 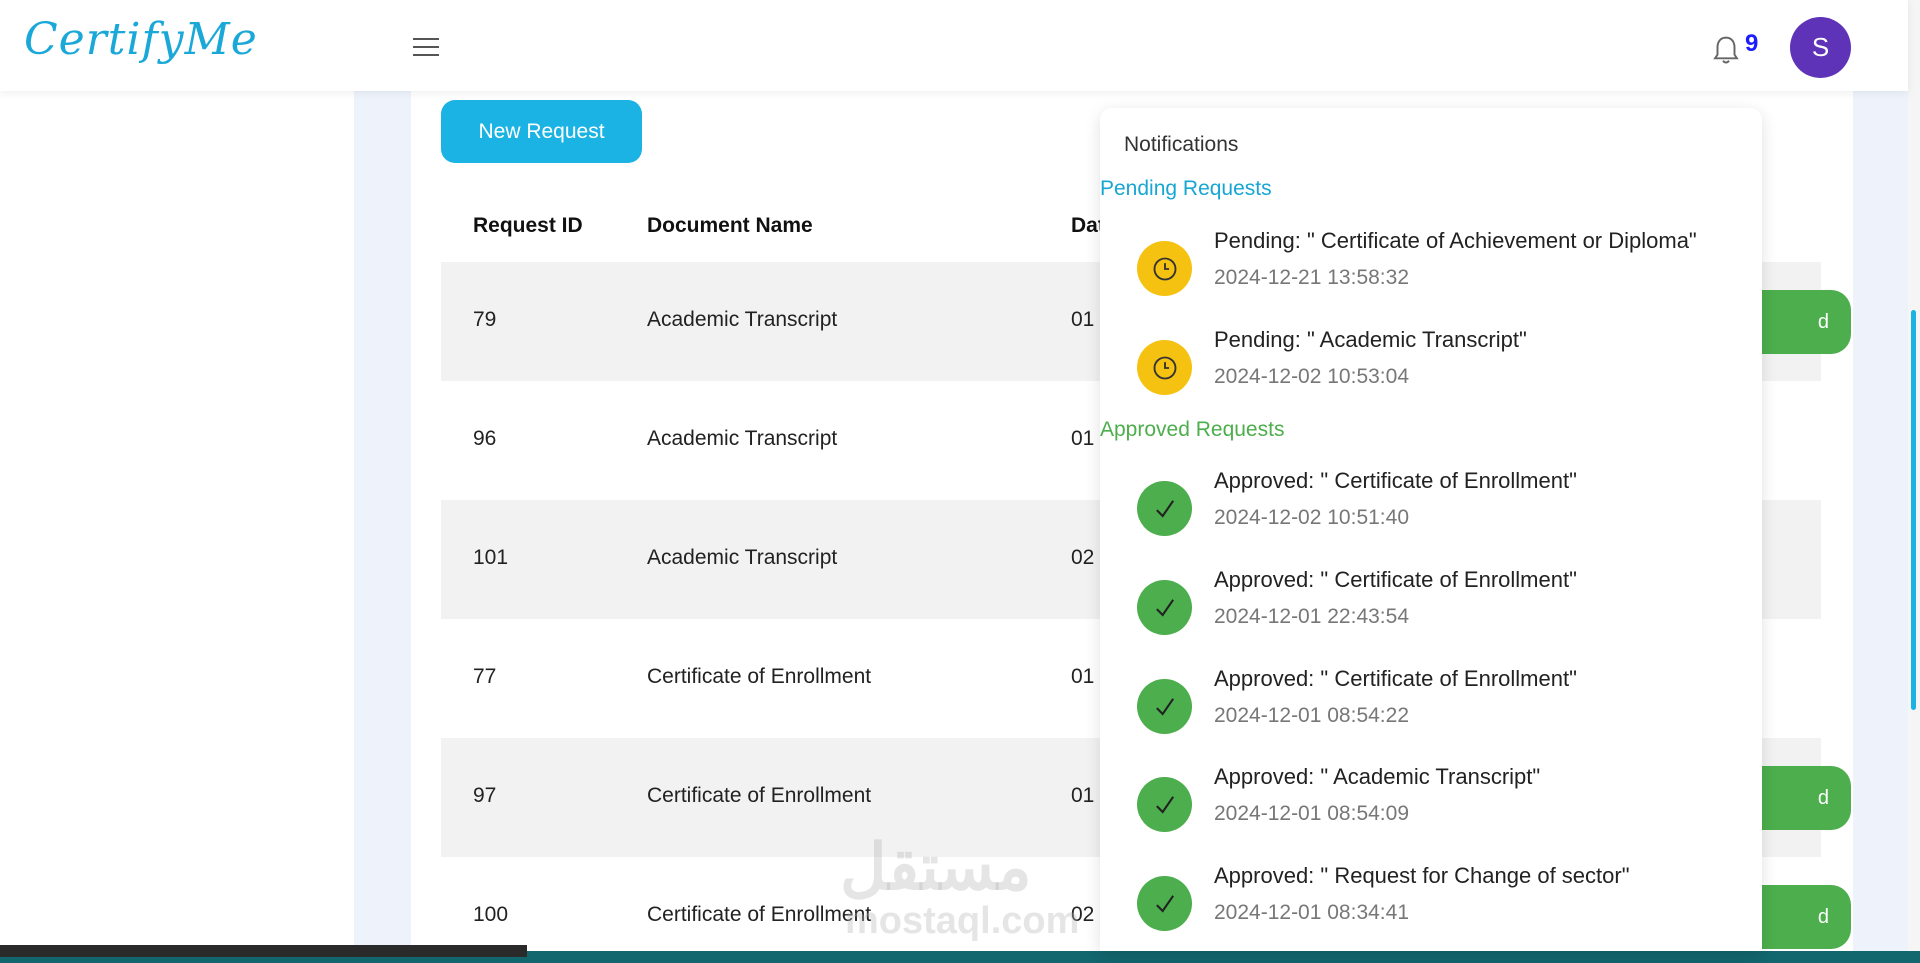 I want to click on notification-time: 2024-12-01 22:43:54, so click(x=1311, y=616).